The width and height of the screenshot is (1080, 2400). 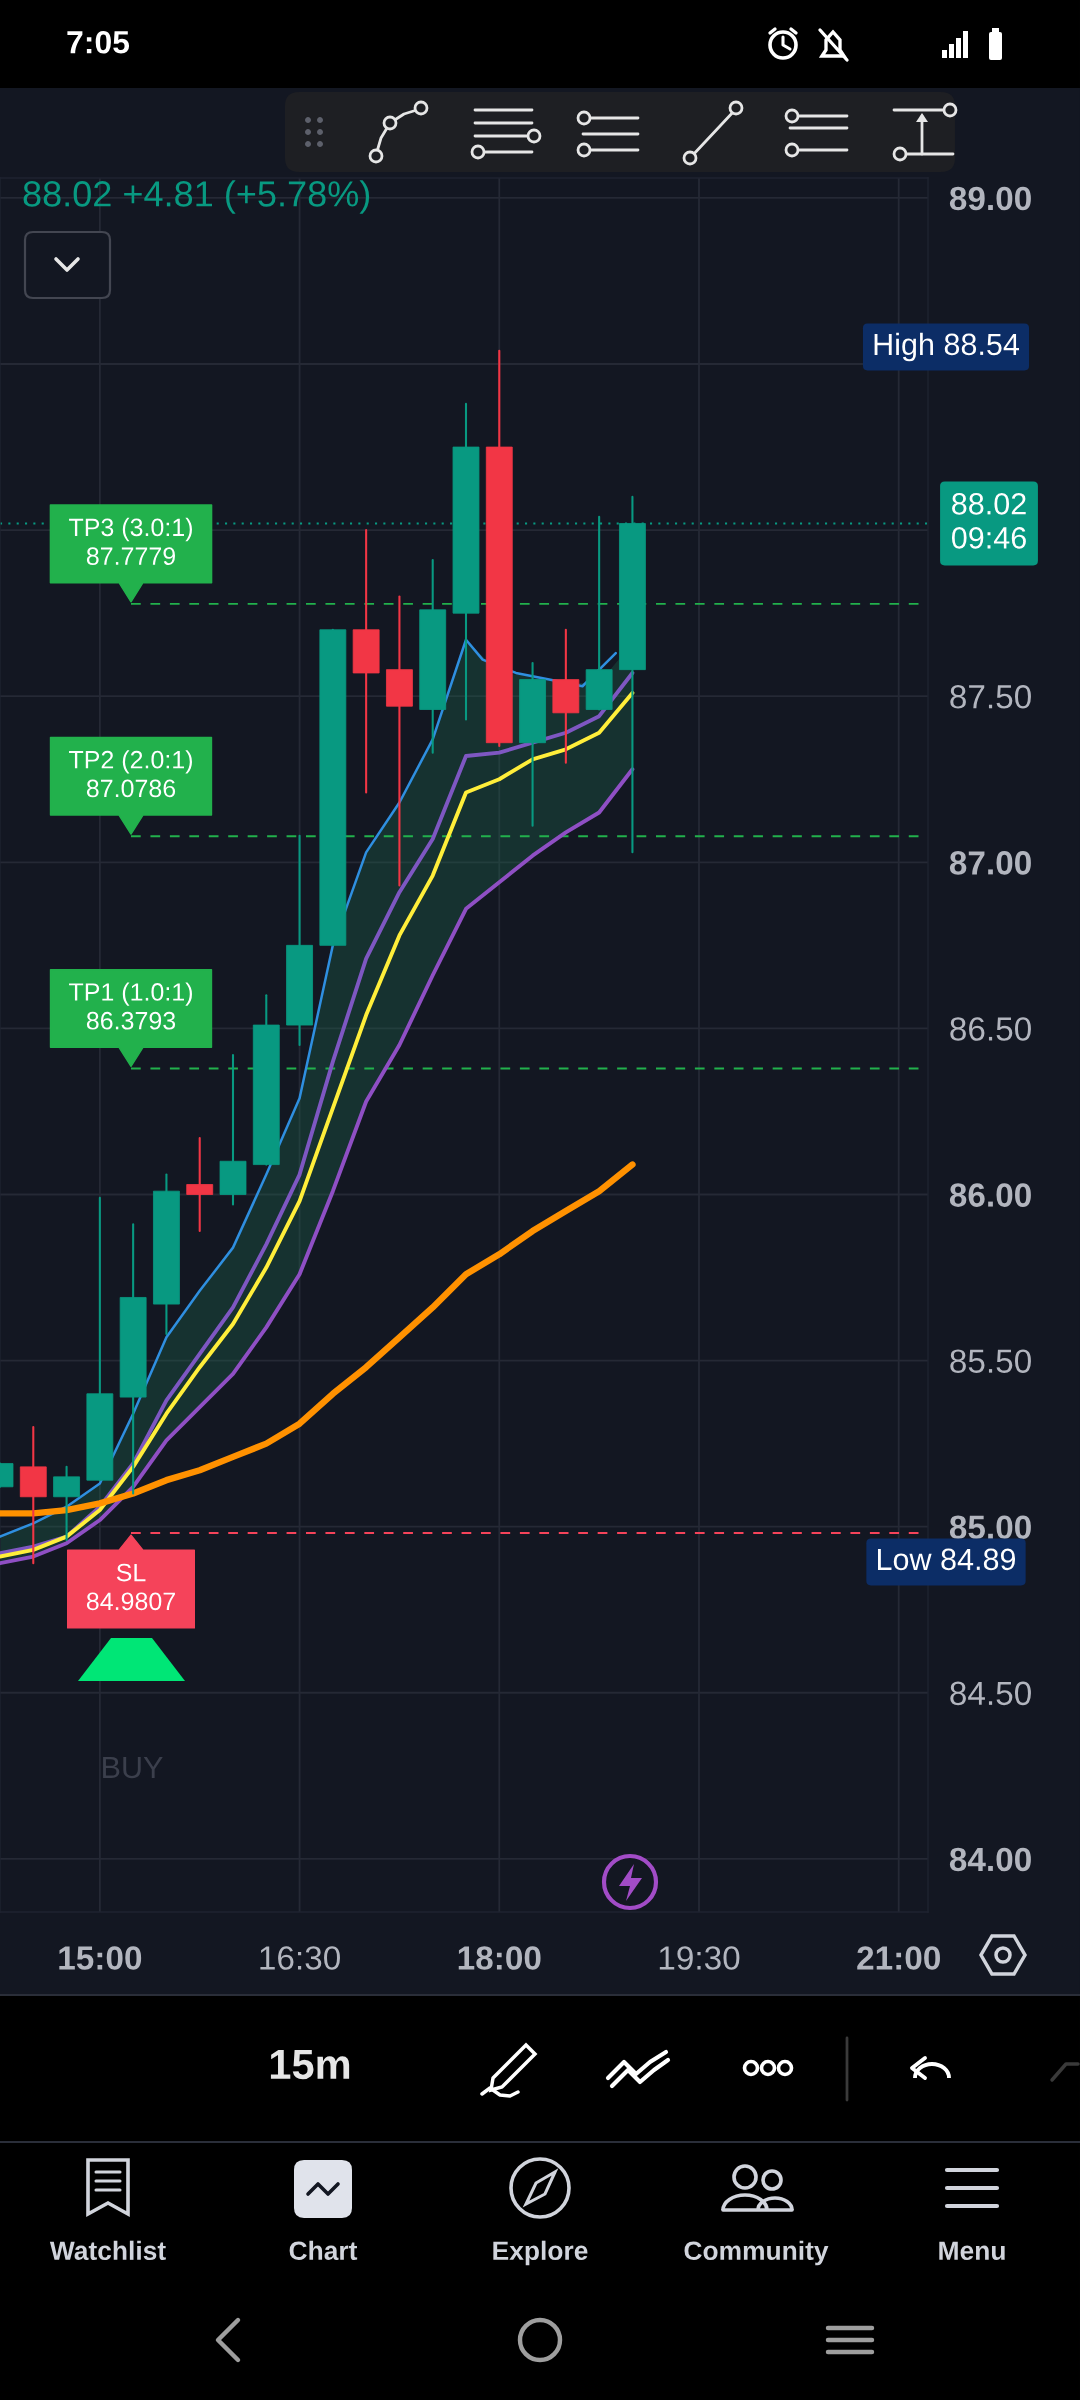 I want to click on annotation: Low 84.89, so click(x=947, y=1559).